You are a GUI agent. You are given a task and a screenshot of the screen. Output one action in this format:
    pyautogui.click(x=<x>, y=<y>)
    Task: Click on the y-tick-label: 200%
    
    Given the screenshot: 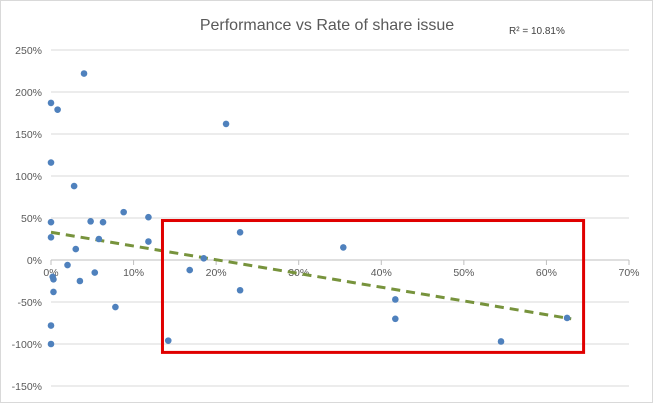 What is the action you would take?
    pyautogui.click(x=28, y=93)
    